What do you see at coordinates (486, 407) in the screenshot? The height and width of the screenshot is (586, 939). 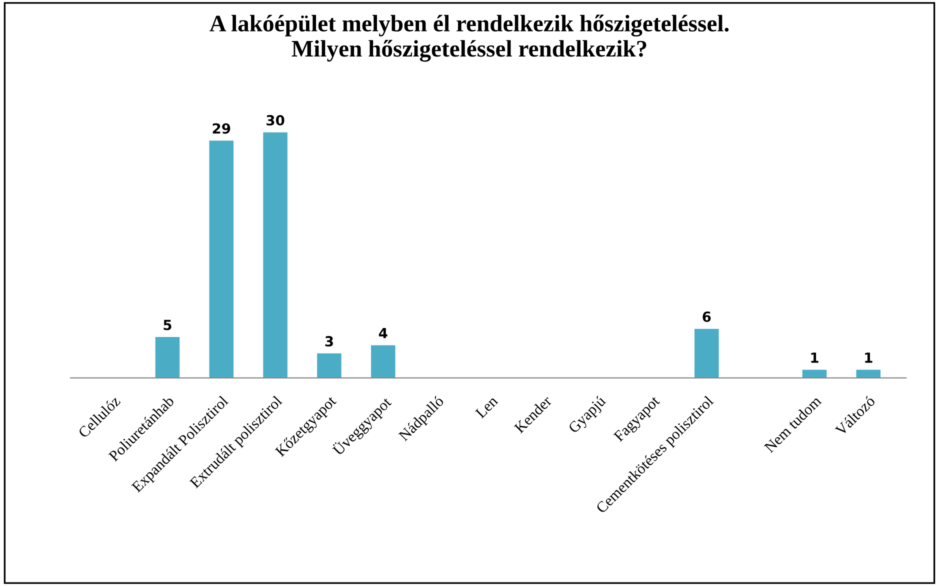 I see `x-tick-label: Len` at bounding box center [486, 407].